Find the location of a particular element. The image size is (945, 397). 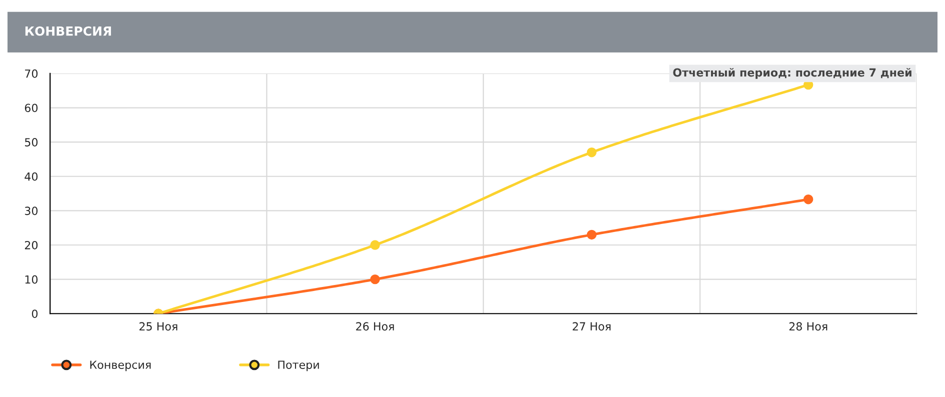

y-tick-label: 0 is located at coordinates (35, 314).